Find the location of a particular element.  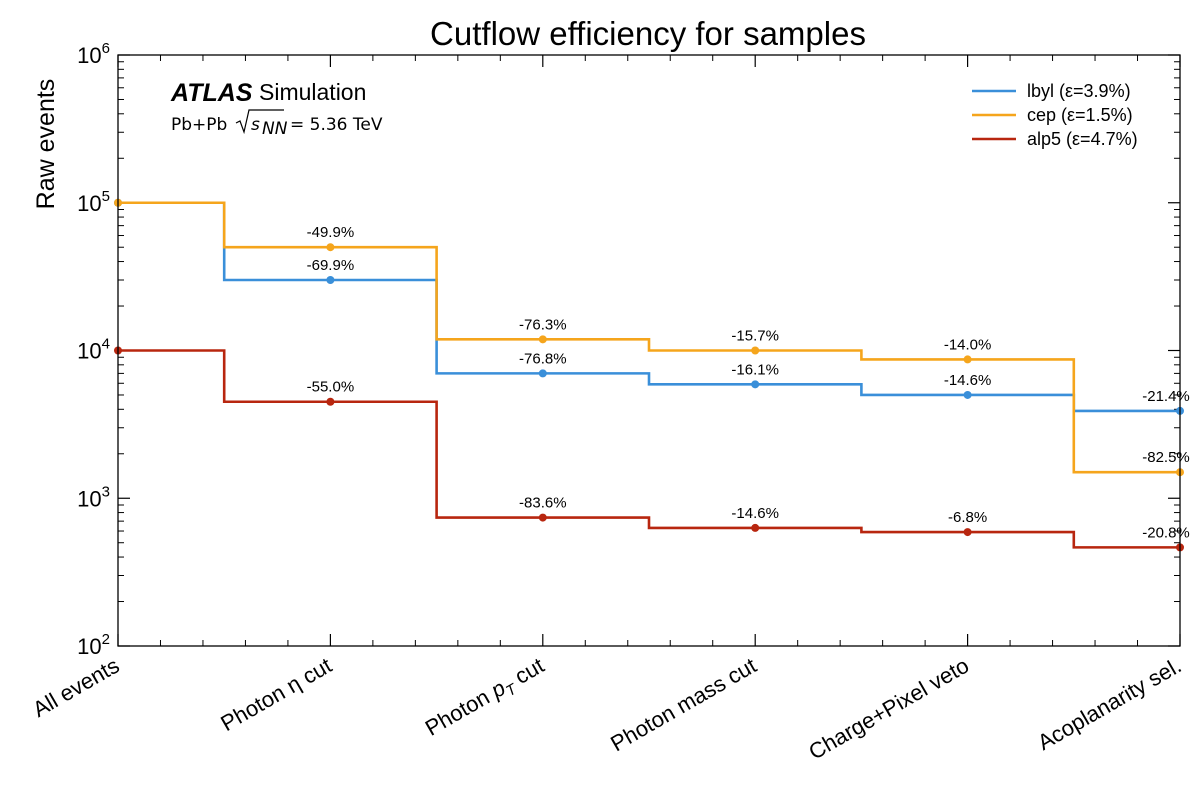

y-tick-label: 10⁴ is located at coordinates (93, 350).